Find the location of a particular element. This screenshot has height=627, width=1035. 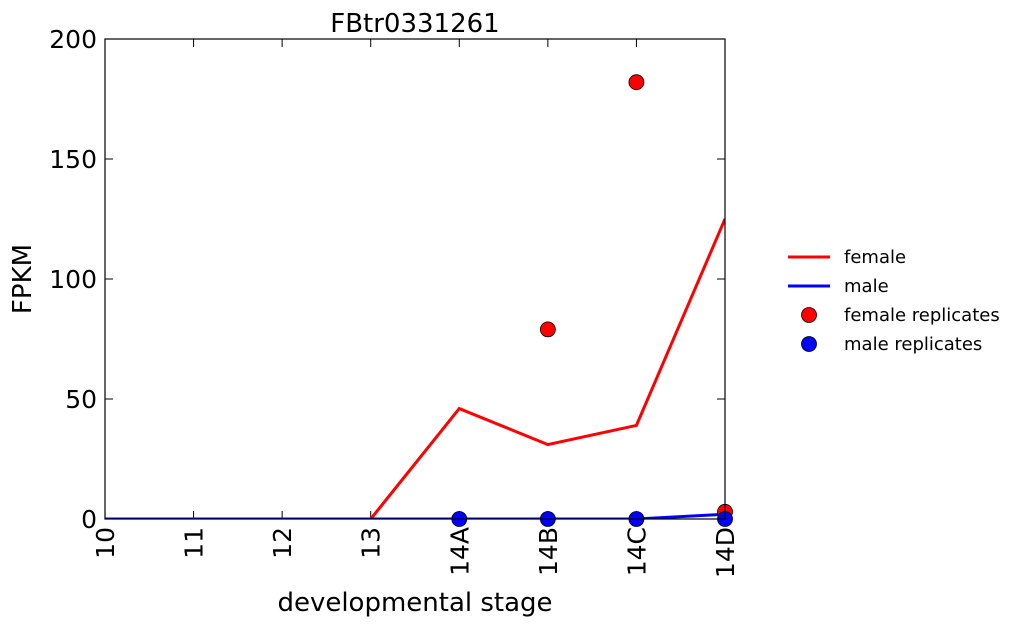

x-tick-label: 14C is located at coordinates (636, 551).